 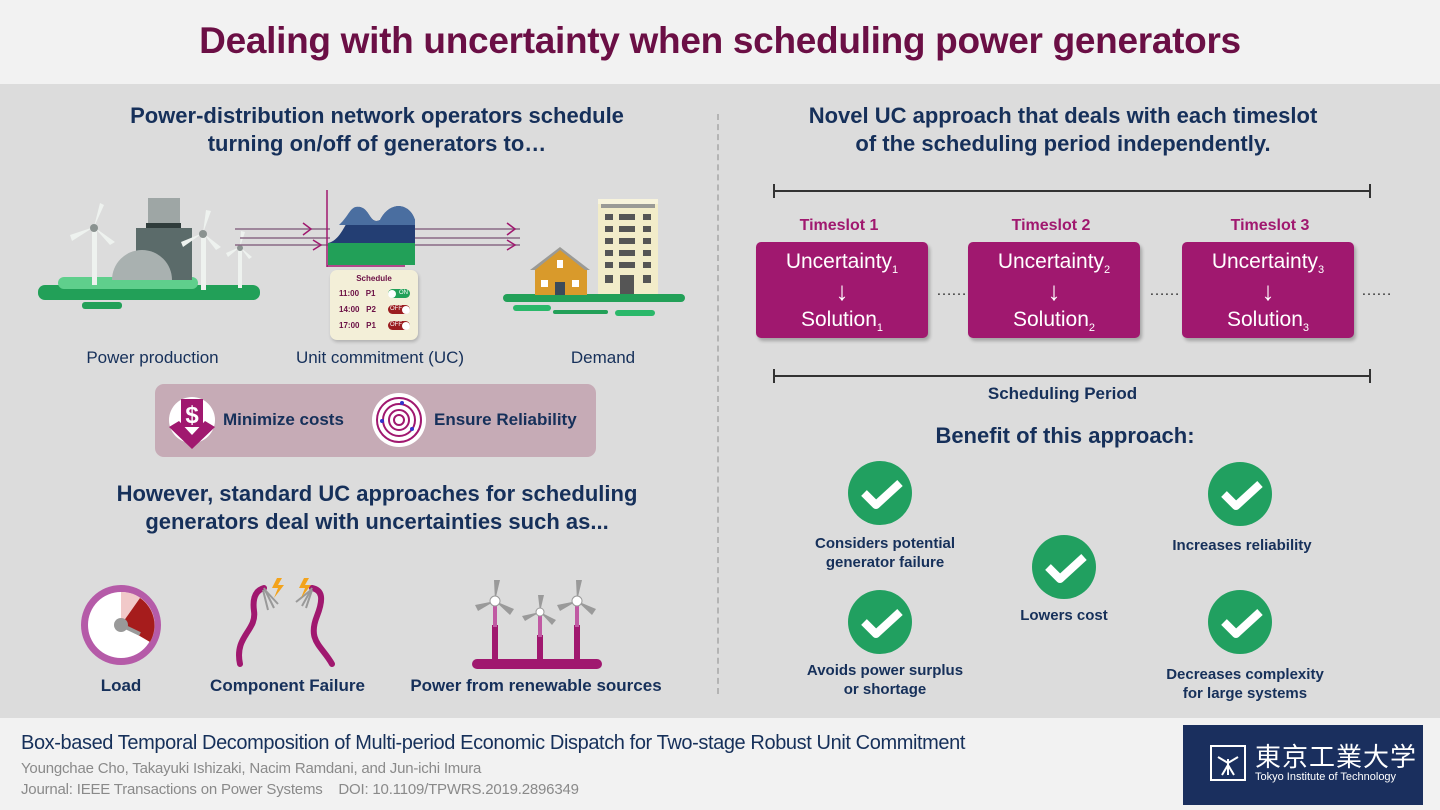 I want to click on timeslot-3-label: Timeslot 3, so click(x=1270, y=225).